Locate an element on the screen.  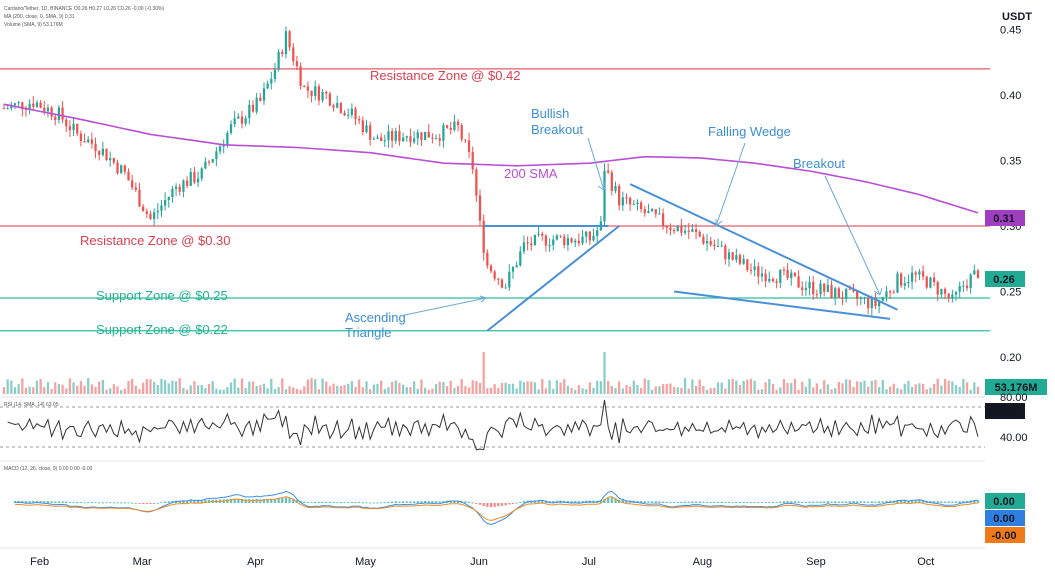
annotation-support-025: Support Zone @ $0.25 is located at coordinates (162, 295).